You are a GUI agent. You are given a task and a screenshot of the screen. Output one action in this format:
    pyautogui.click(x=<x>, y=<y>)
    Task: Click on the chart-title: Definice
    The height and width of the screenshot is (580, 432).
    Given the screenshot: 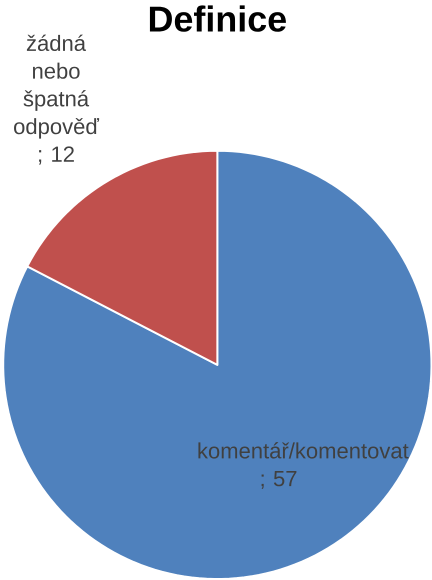 What is the action you would take?
    pyautogui.click(x=218, y=18)
    